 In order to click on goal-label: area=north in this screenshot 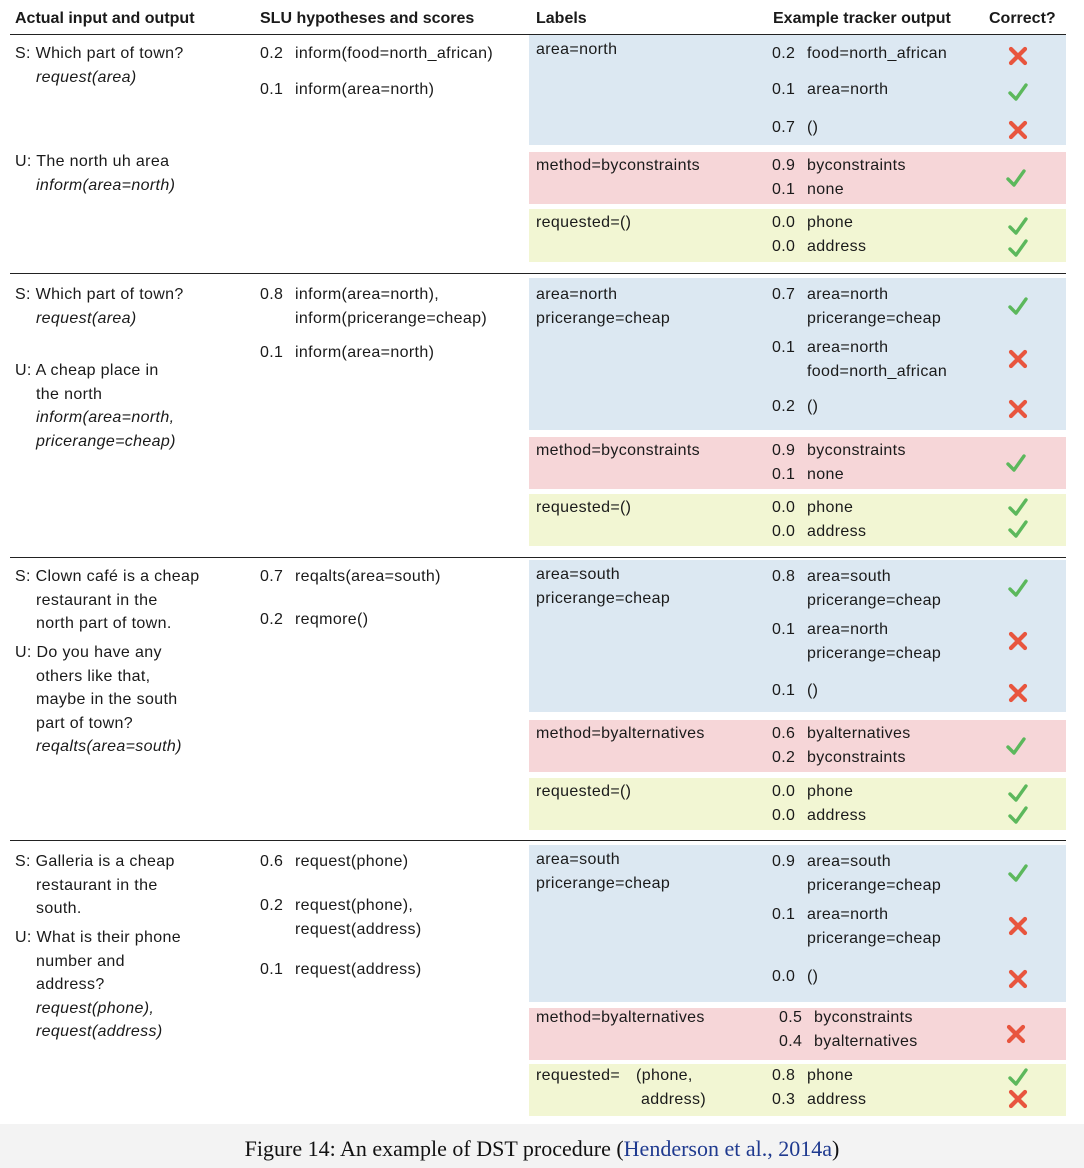, I will do `click(576, 50)`.